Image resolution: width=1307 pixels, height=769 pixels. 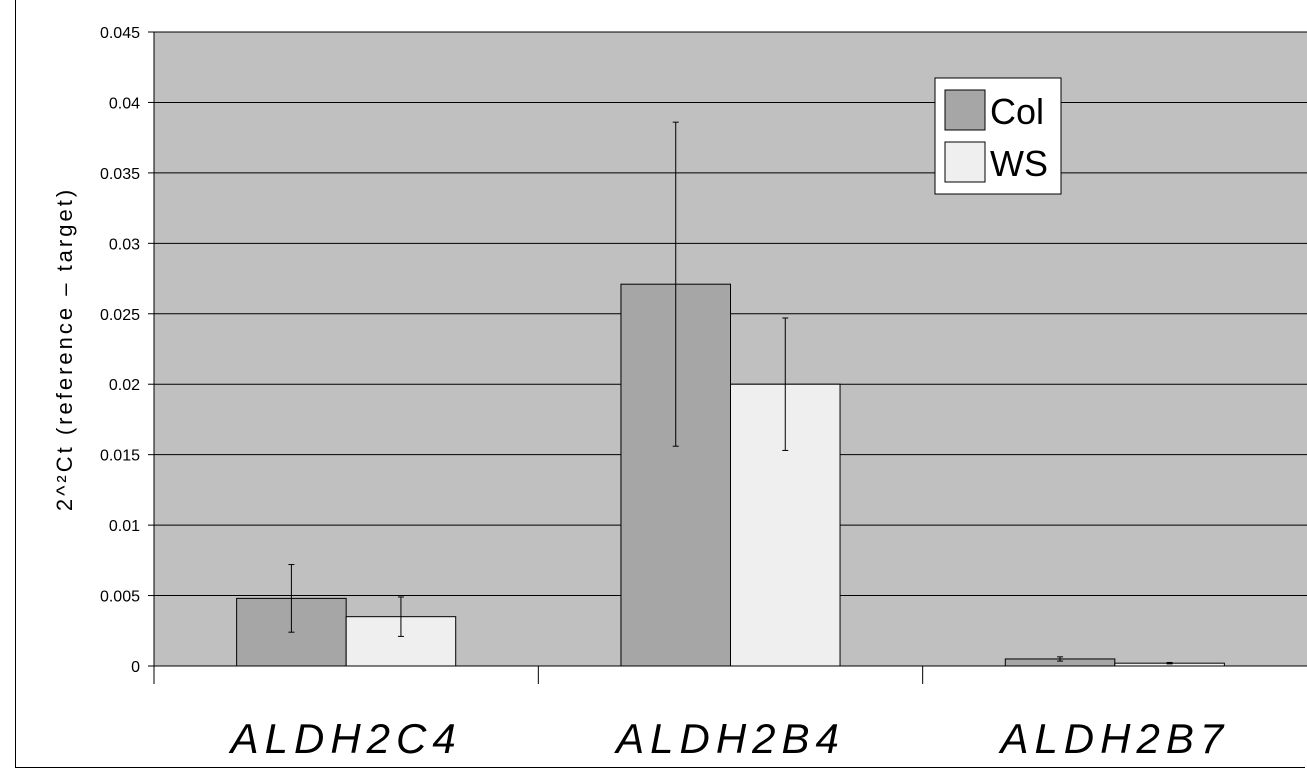 What do you see at coordinates (965, 162) in the screenshot?
I see `legend-swatch-ws` at bounding box center [965, 162].